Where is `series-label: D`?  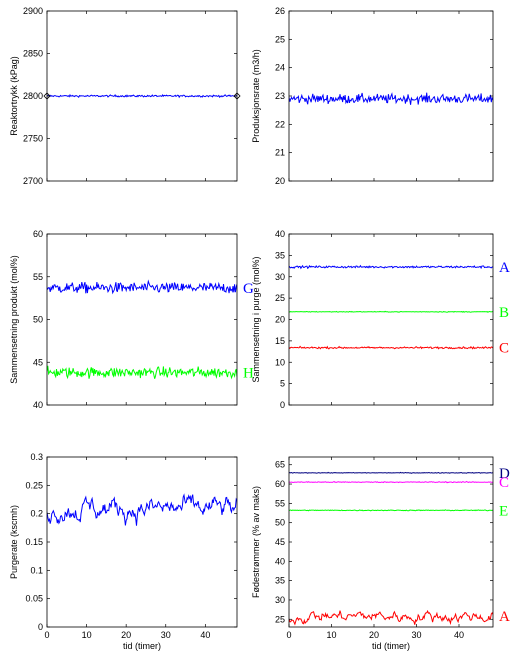 series-label: D is located at coordinates (504, 474).